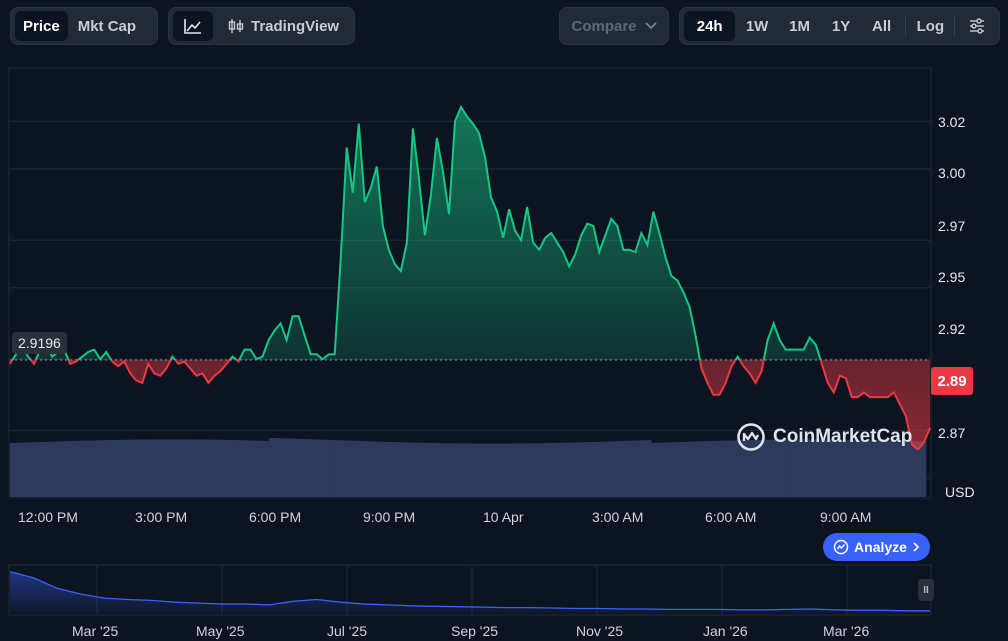  Describe the element at coordinates (475, 631) in the screenshot. I see `navigator-label: Sep '25` at that location.